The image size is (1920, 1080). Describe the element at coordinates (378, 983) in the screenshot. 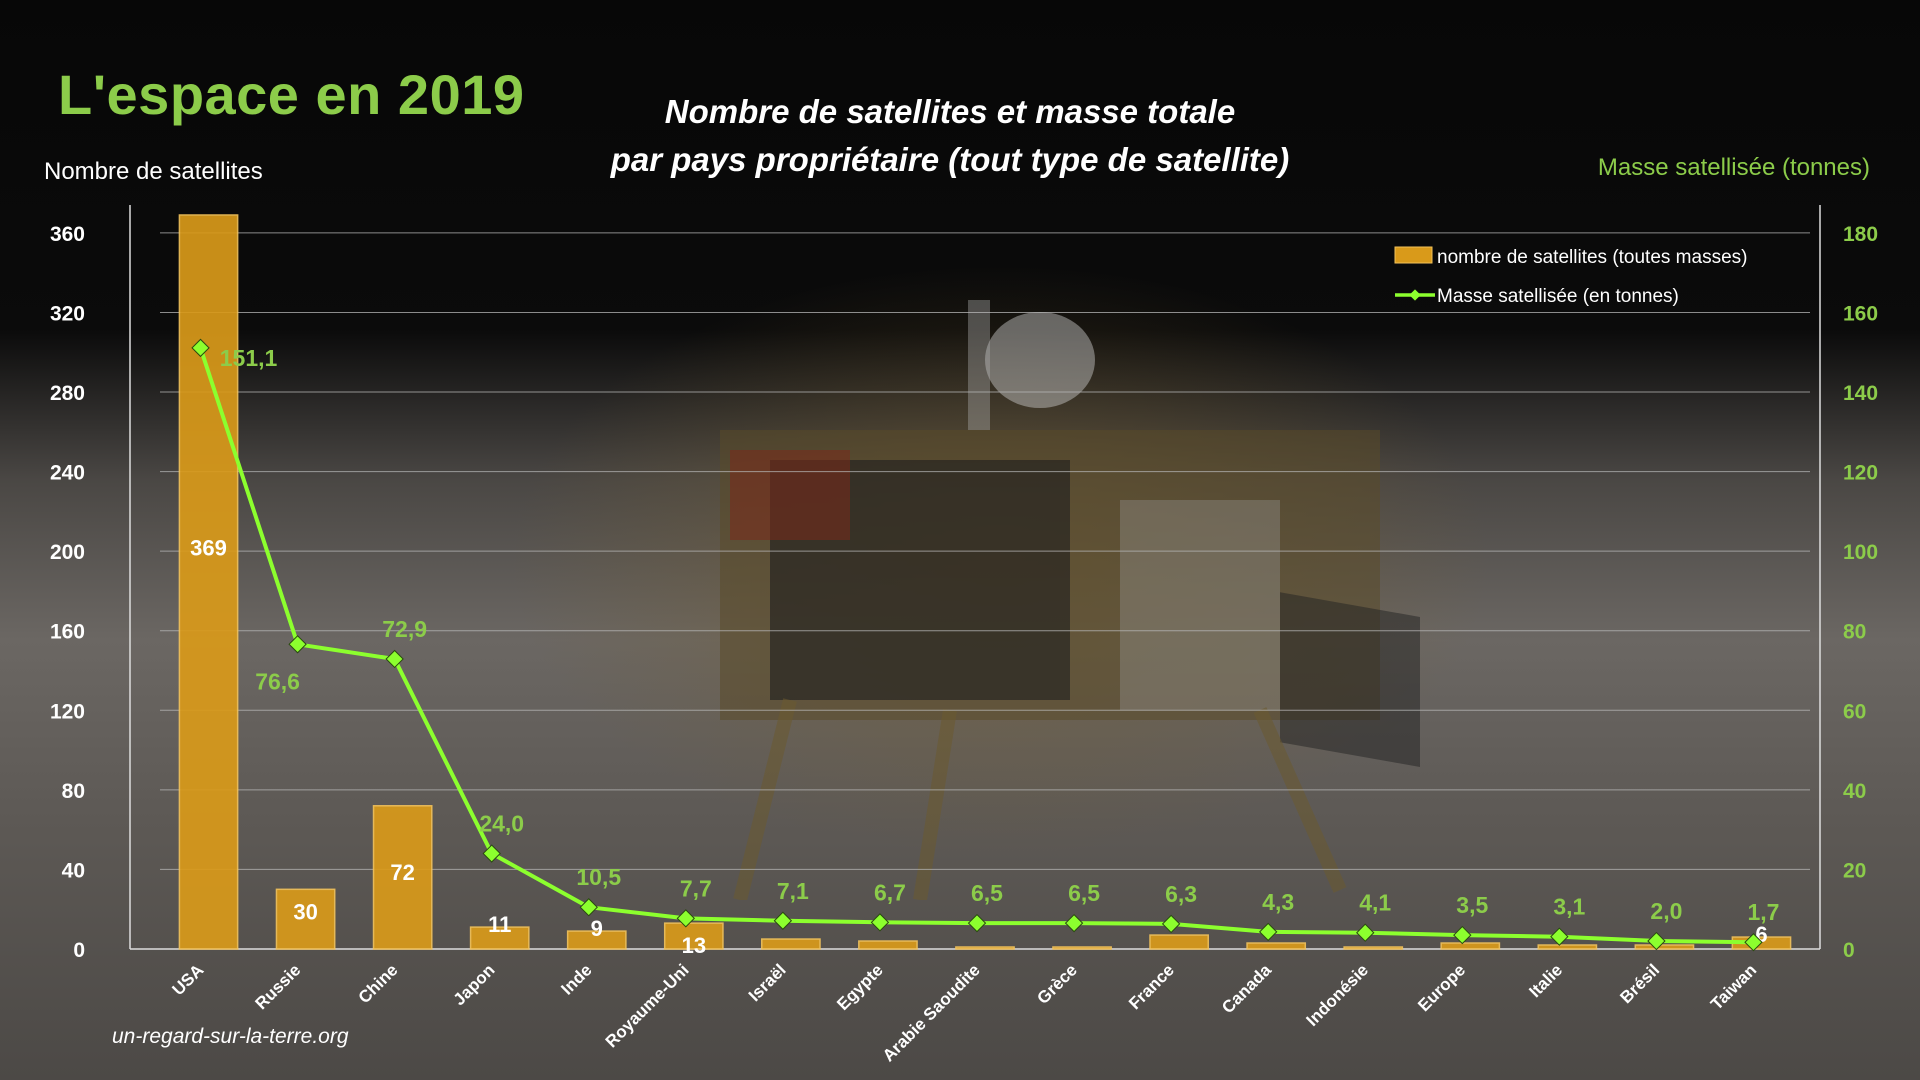

I see `x-tick-label: Chine` at that location.